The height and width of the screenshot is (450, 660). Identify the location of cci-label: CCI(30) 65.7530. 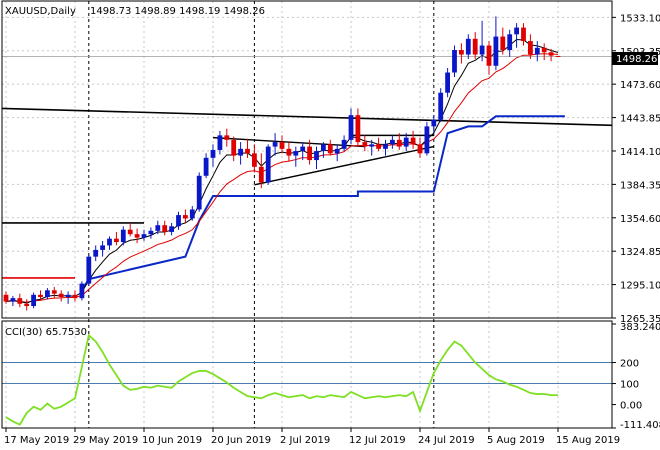
(46, 332).